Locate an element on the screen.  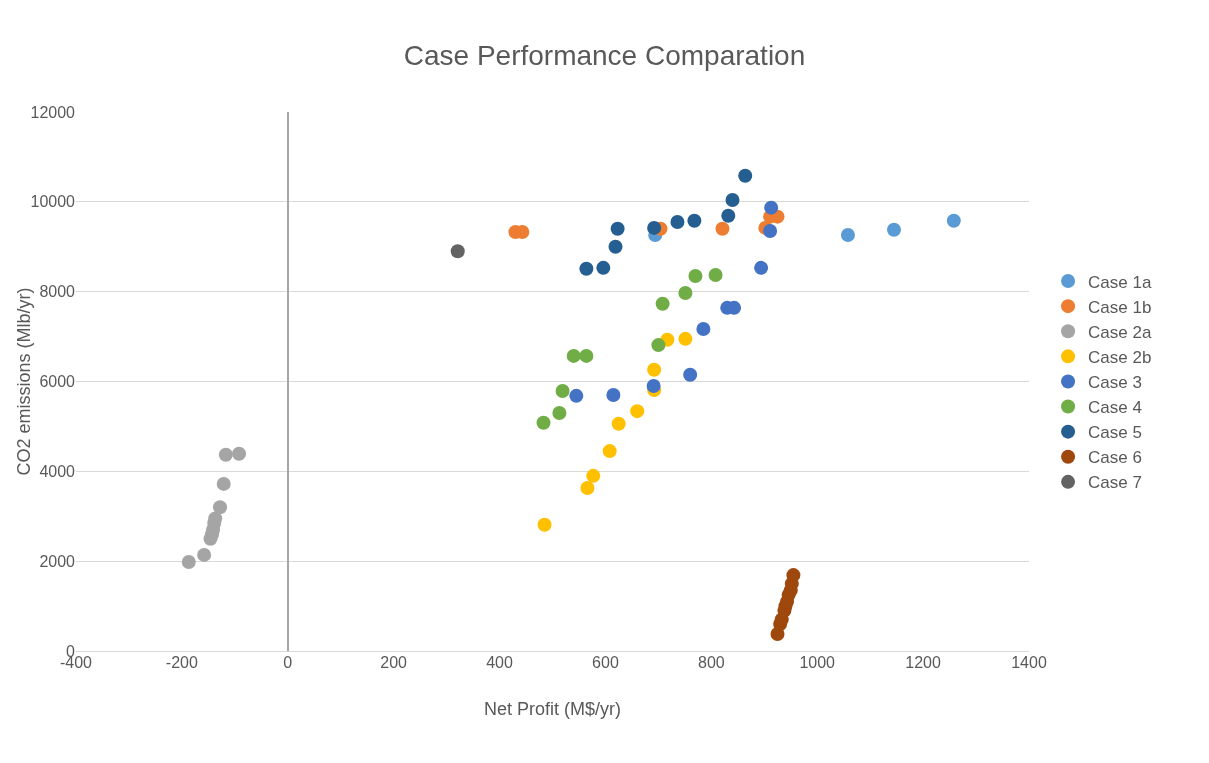
legend-label: Case 4 is located at coordinates (1115, 408).